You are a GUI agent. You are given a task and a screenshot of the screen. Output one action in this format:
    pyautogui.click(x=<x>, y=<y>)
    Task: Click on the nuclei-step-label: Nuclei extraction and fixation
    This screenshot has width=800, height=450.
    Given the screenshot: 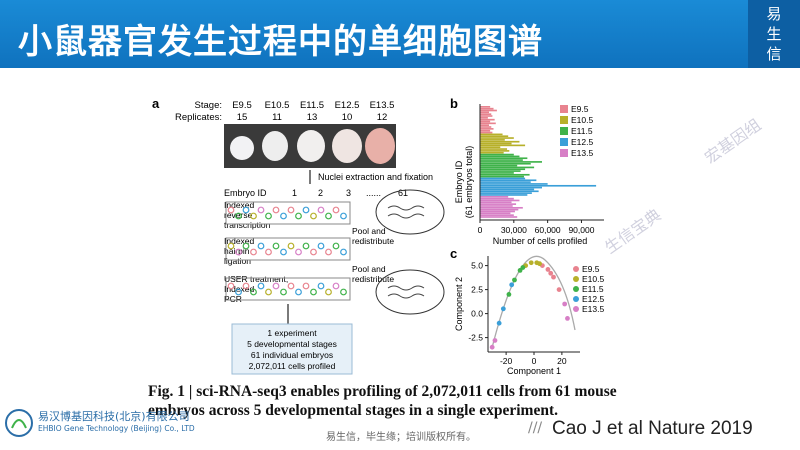 What is the action you would take?
    pyautogui.click(x=375, y=177)
    